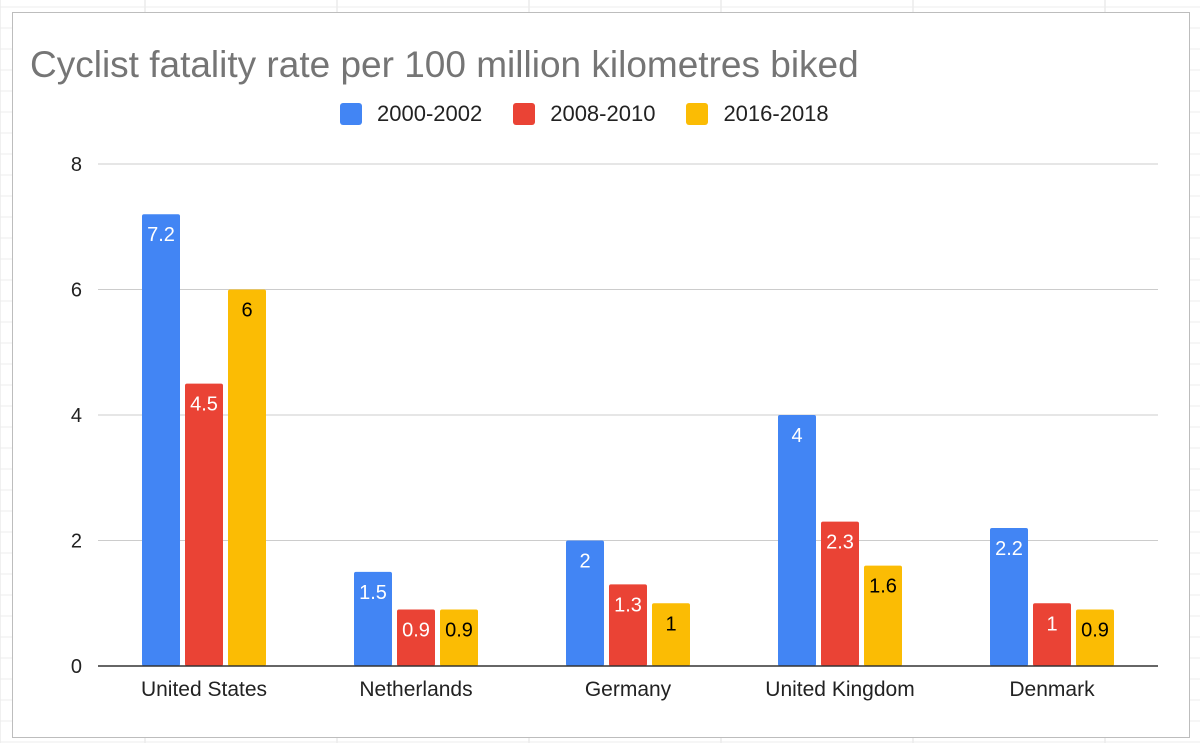 The image size is (1200, 743). I want to click on y-tick-label: 8, so click(76, 165).